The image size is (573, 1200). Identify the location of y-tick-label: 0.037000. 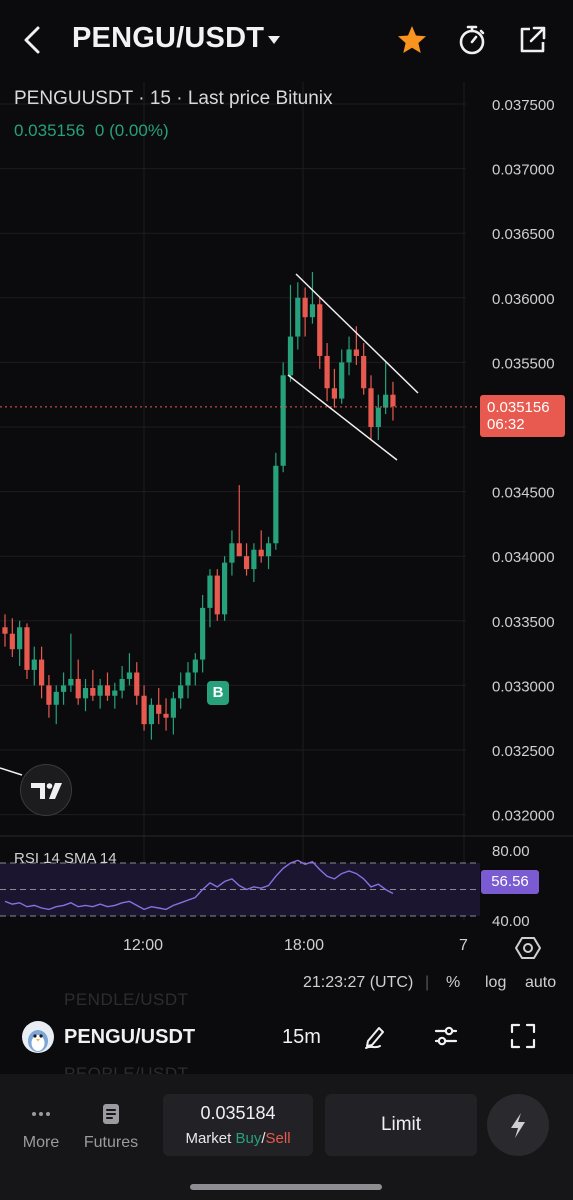
(523, 170).